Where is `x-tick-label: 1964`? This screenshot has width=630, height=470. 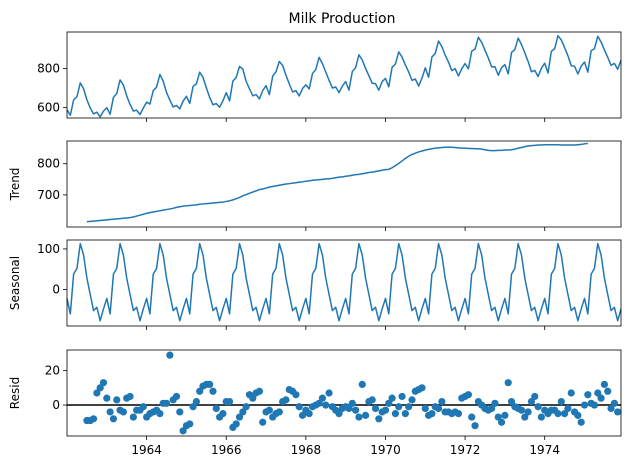
x-tick-label: 1964 is located at coordinates (146, 450).